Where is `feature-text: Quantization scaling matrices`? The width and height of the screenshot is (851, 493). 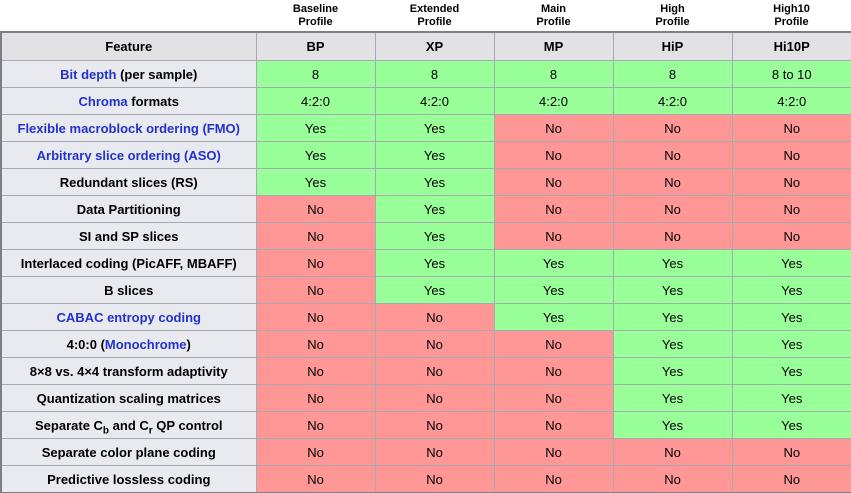
feature-text: Quantization scaling matrices is located at coordinates (128, 398).